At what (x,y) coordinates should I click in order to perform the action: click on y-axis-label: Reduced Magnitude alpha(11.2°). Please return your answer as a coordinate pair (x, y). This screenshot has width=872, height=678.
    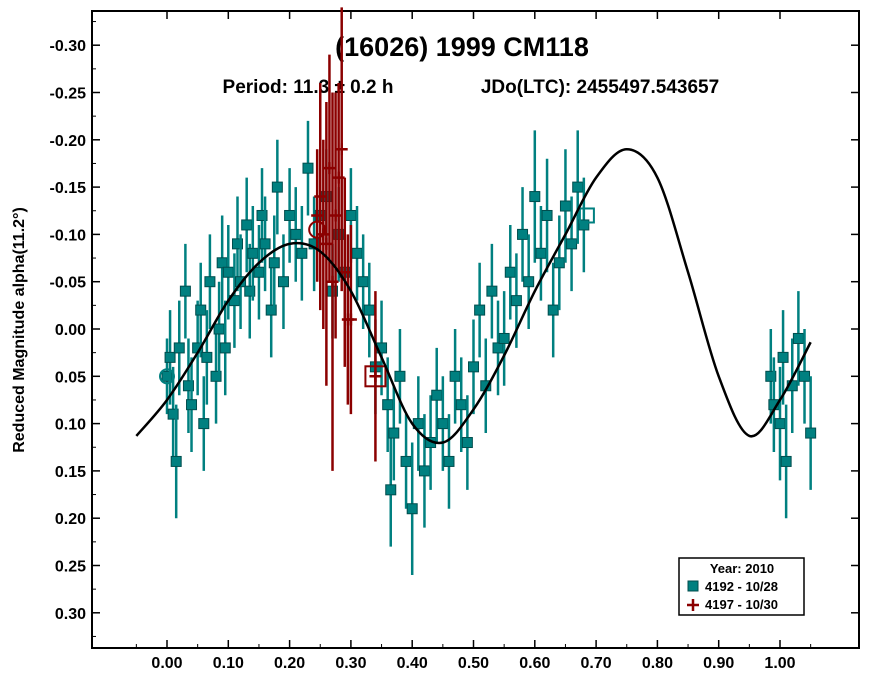
    Looking at the image, I should click on (19, 330).